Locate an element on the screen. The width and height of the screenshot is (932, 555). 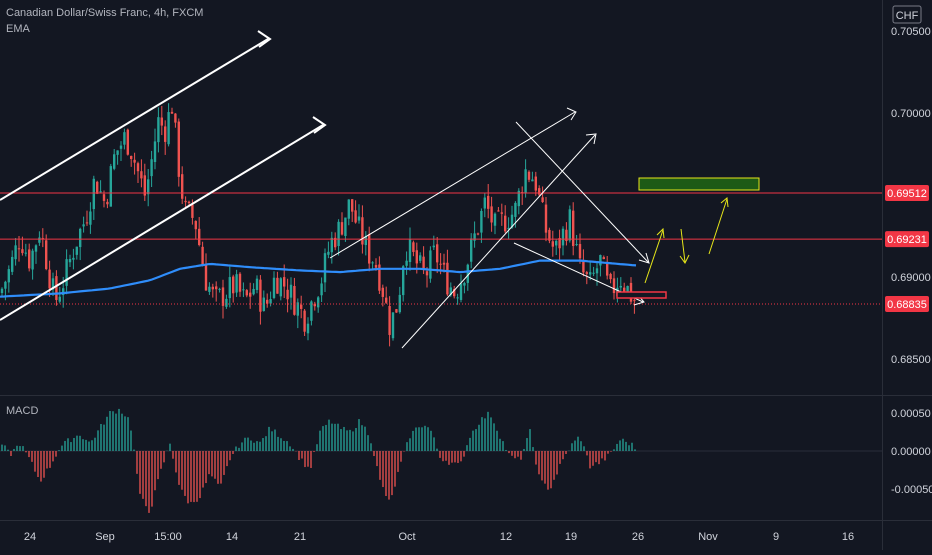
currency-box is located at coordinates (907, 14).